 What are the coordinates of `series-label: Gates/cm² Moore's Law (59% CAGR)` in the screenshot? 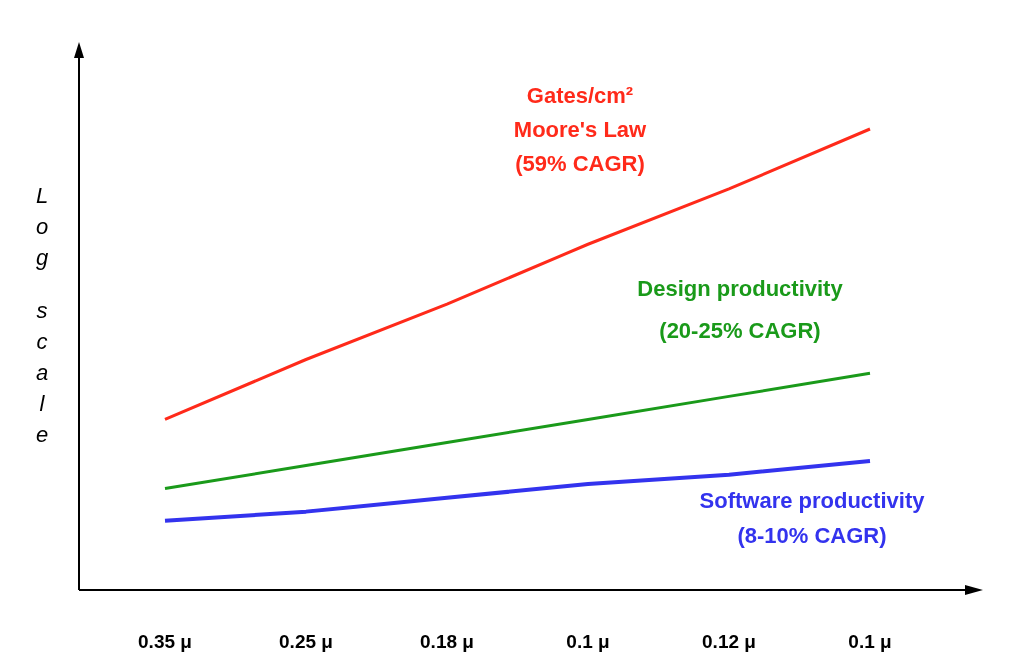 It's located at (580, 129).